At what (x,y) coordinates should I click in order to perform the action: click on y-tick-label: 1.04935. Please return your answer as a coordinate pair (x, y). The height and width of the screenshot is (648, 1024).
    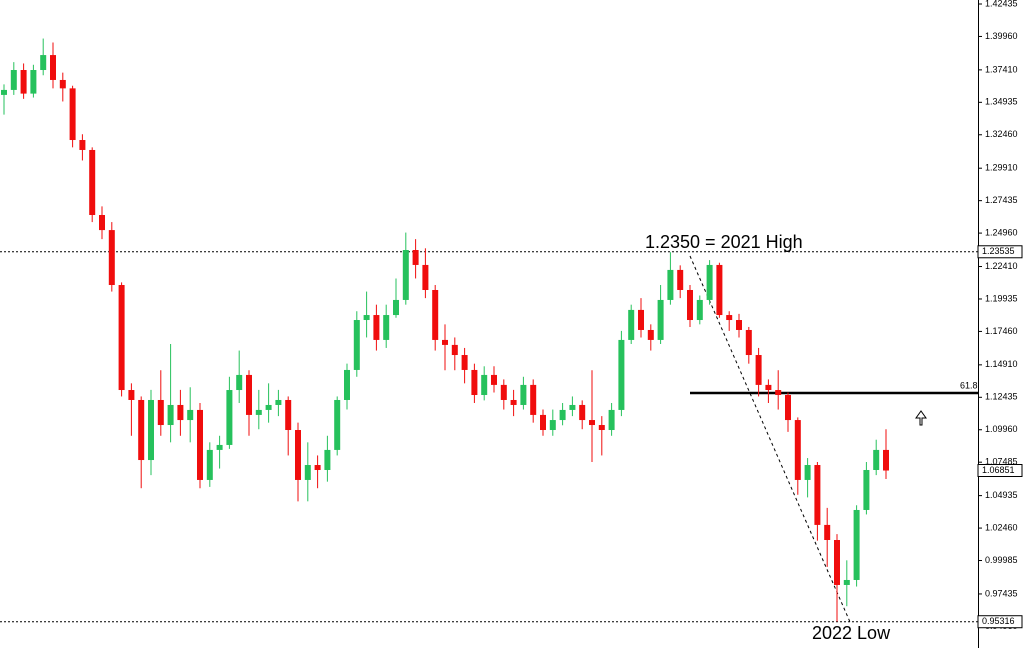
    Looking at the image, I should click on (1001, 495).